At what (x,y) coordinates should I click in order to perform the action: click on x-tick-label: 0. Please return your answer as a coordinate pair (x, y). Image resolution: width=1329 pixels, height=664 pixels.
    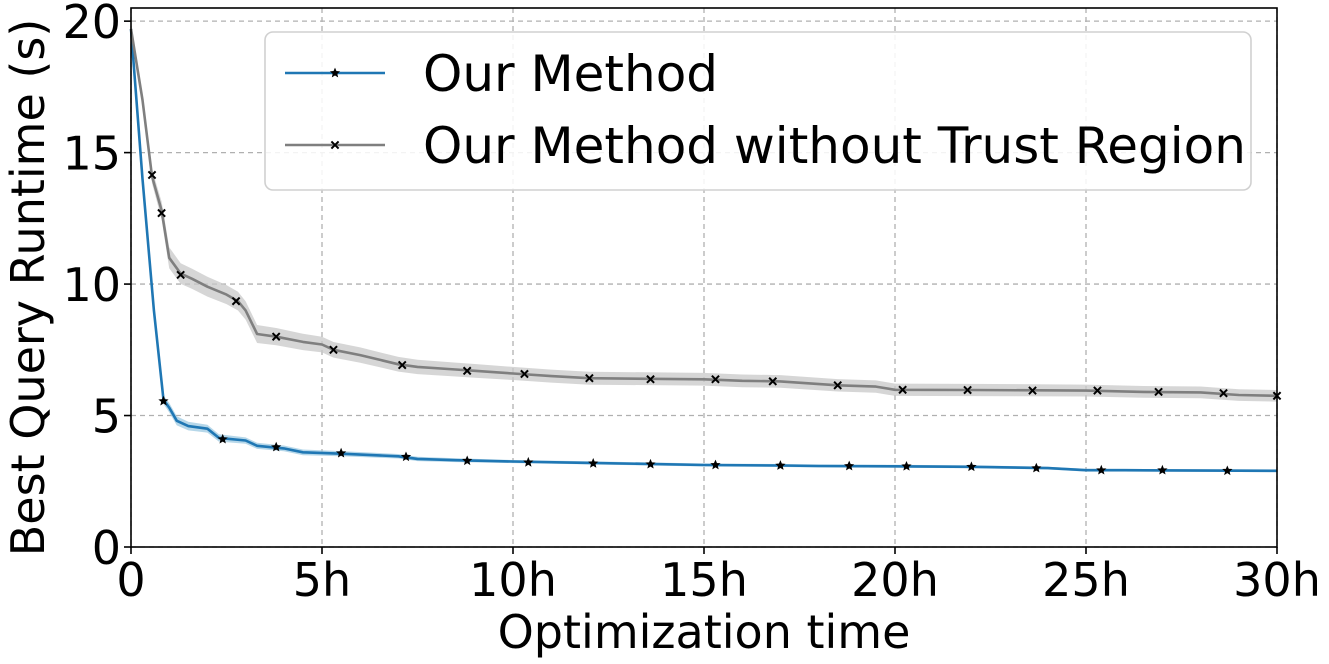
    Looking at the image, I should click on (130, 580).